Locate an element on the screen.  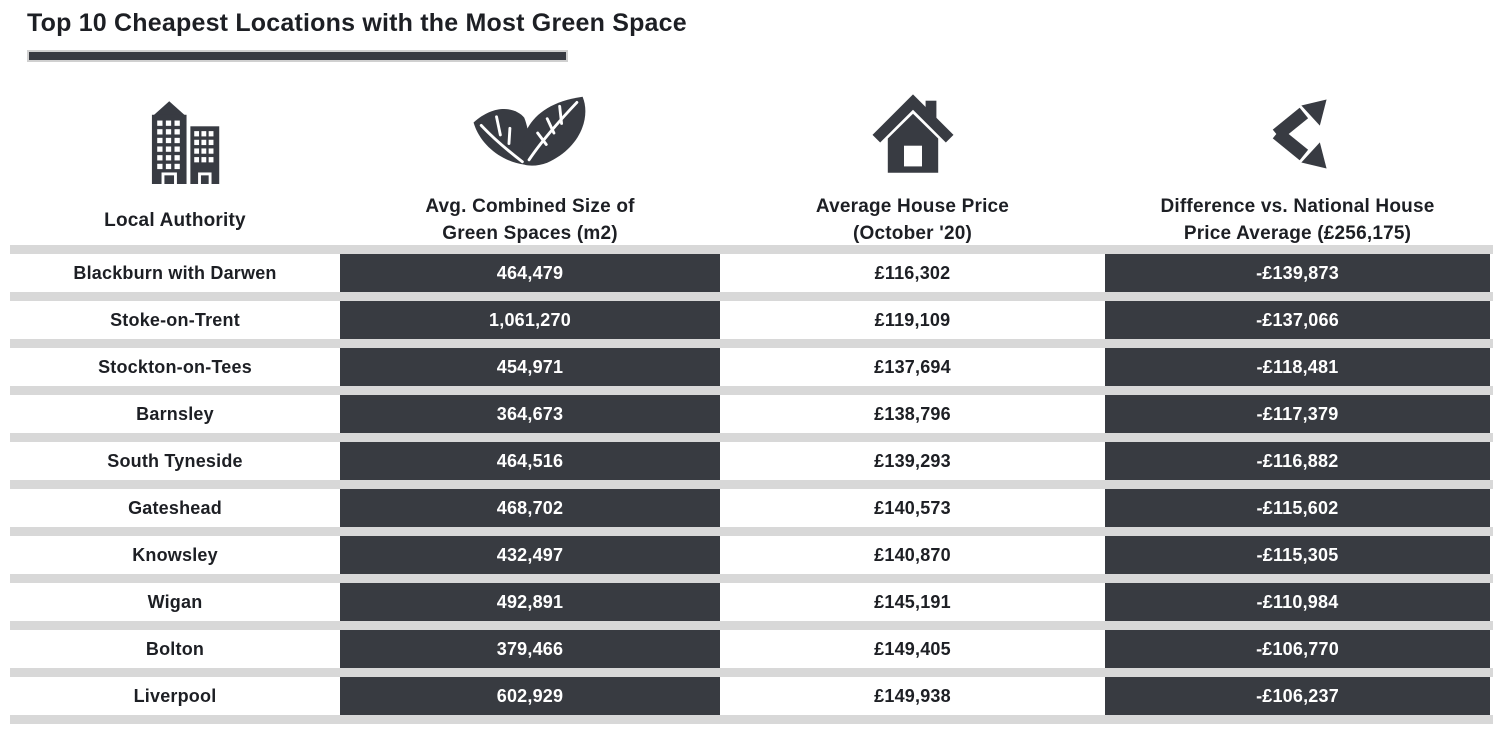
green-space-cell: 379,466 is located at coordinates (530, 649).